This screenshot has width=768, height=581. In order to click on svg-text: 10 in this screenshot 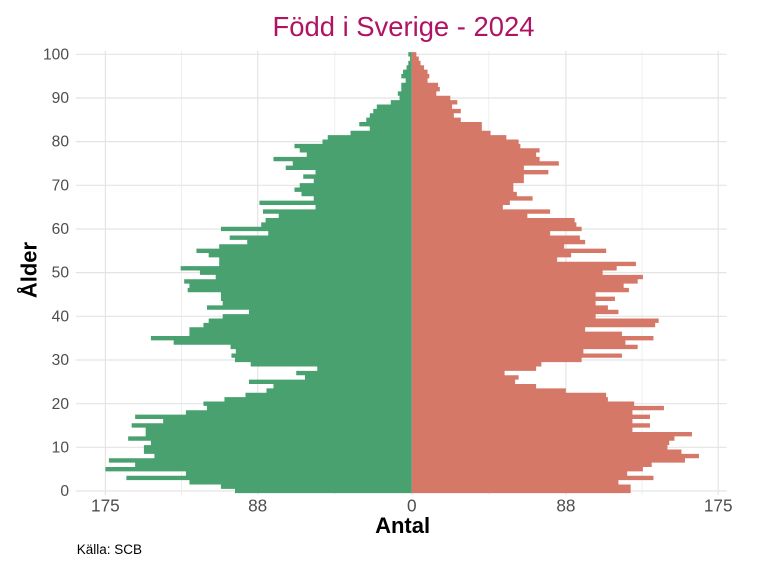, I will do `click(61, 447)`.